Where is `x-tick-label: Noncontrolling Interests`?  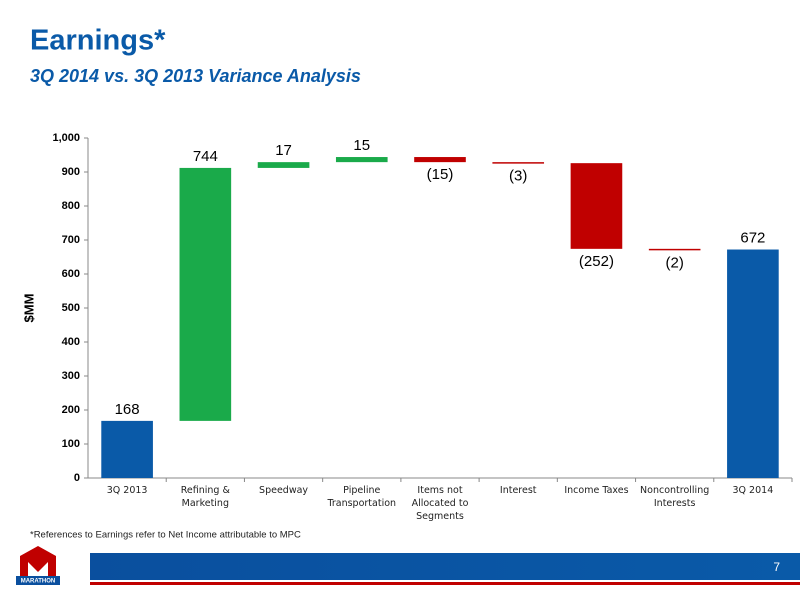 x-tick-label: Noncontrolling Interests is located at coordinates (675, 497).